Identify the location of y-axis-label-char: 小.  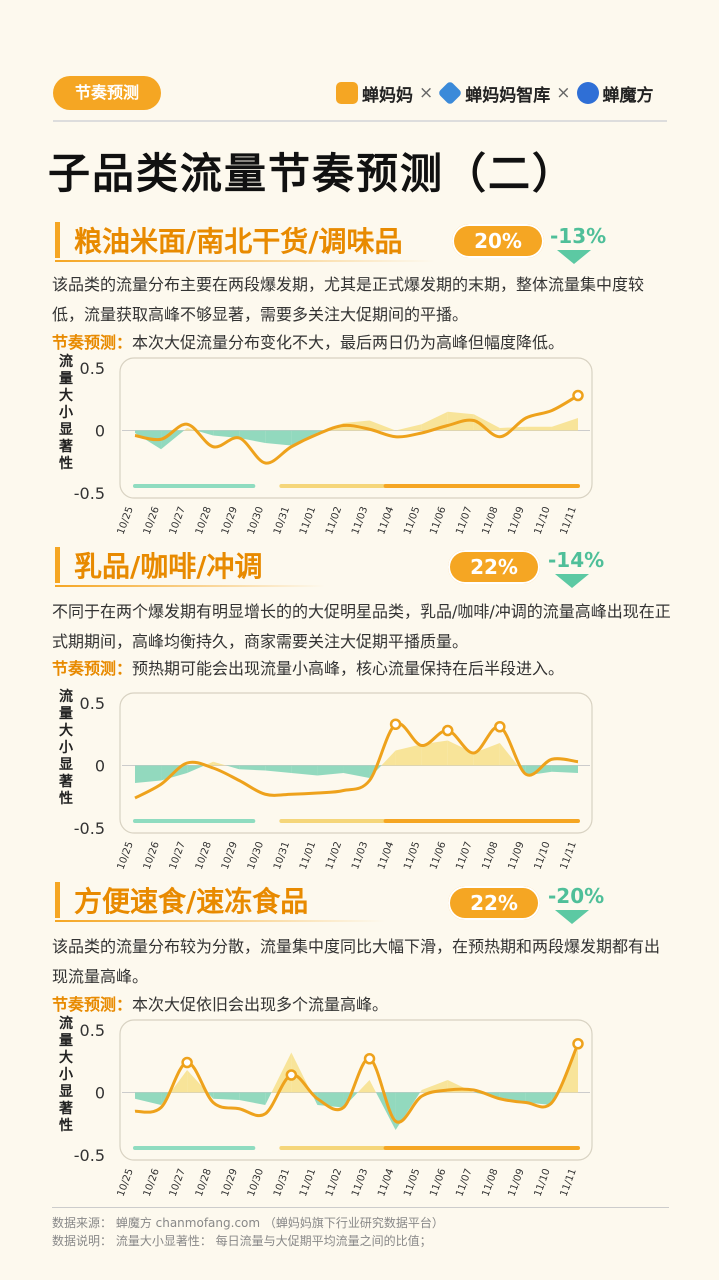
(66, 748).